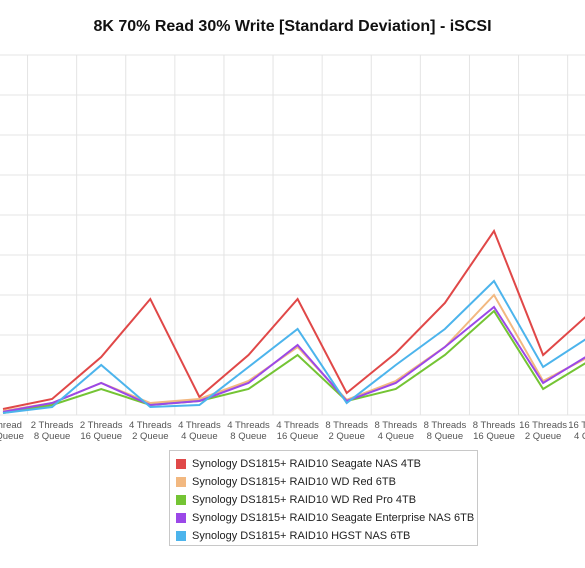  I want to click on x-tick-label: 4 Threads 4 Queue, so click(199, 431).